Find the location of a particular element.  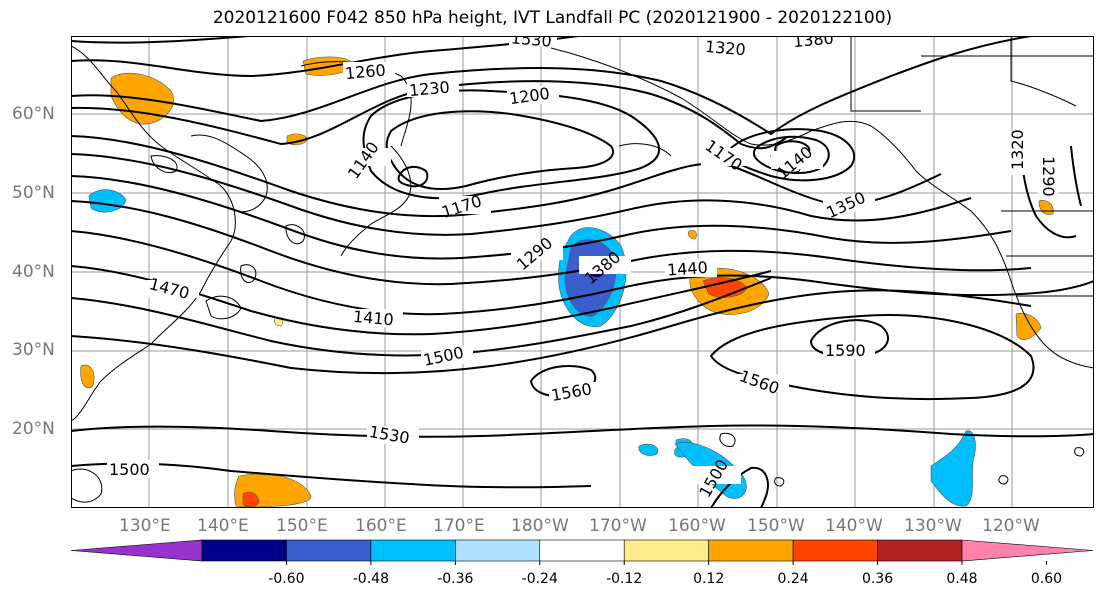

colorbar-tick-label: -0.36 is located at coordinates (455, 579).